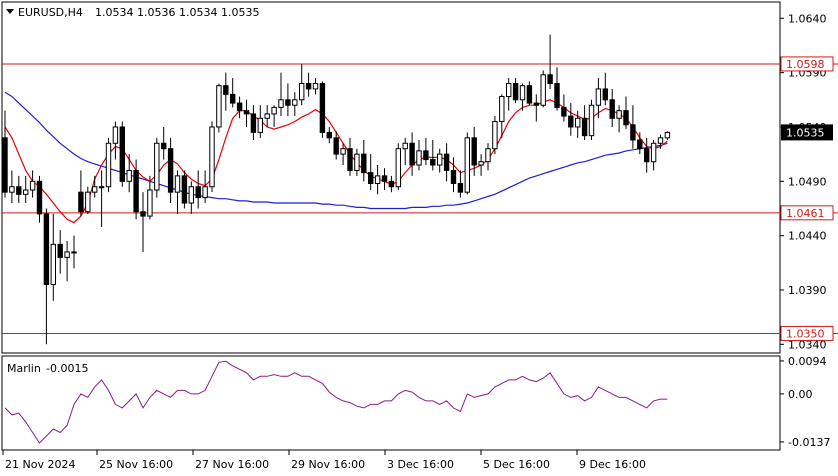  What do you see at coordinates (40, 464) in the screenshot?
I see `time-tick-label: 21 Nov 2024` at bounding box center [40, 464].